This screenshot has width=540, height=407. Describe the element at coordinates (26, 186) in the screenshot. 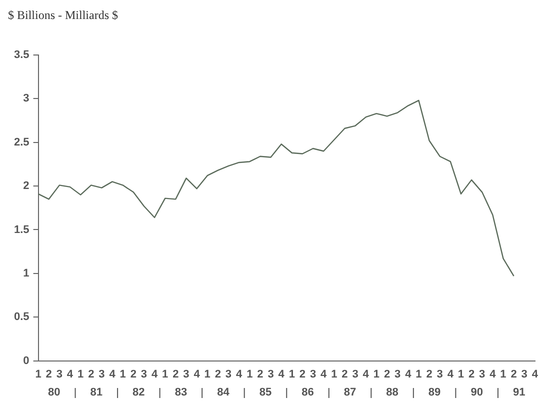

I see `y-tick-label: 2` at that location.